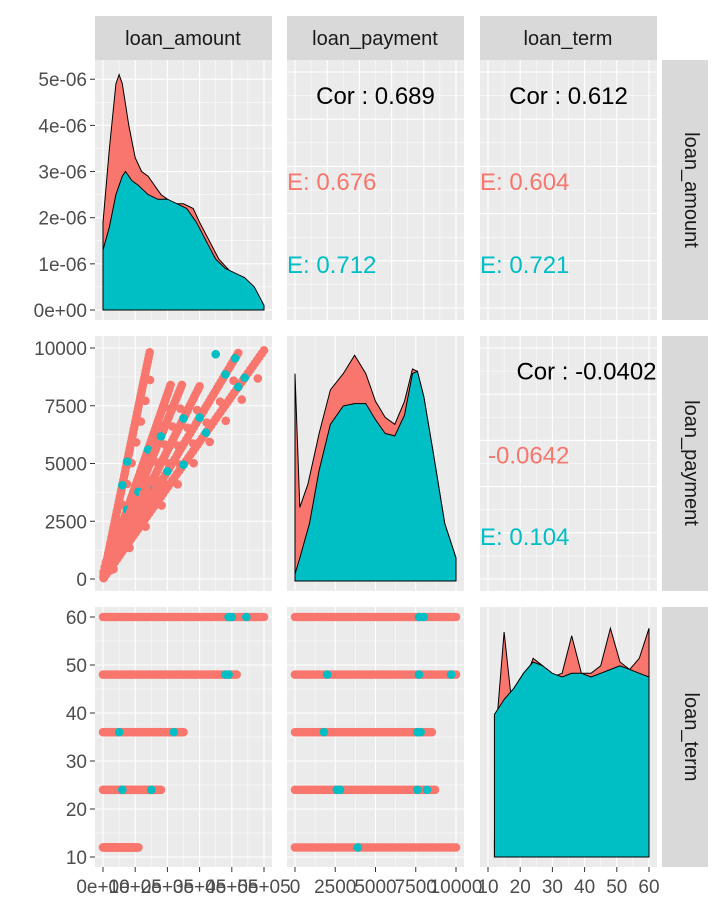  I want to click on cor-group-a-label: -0.0642, so click(528, 456).